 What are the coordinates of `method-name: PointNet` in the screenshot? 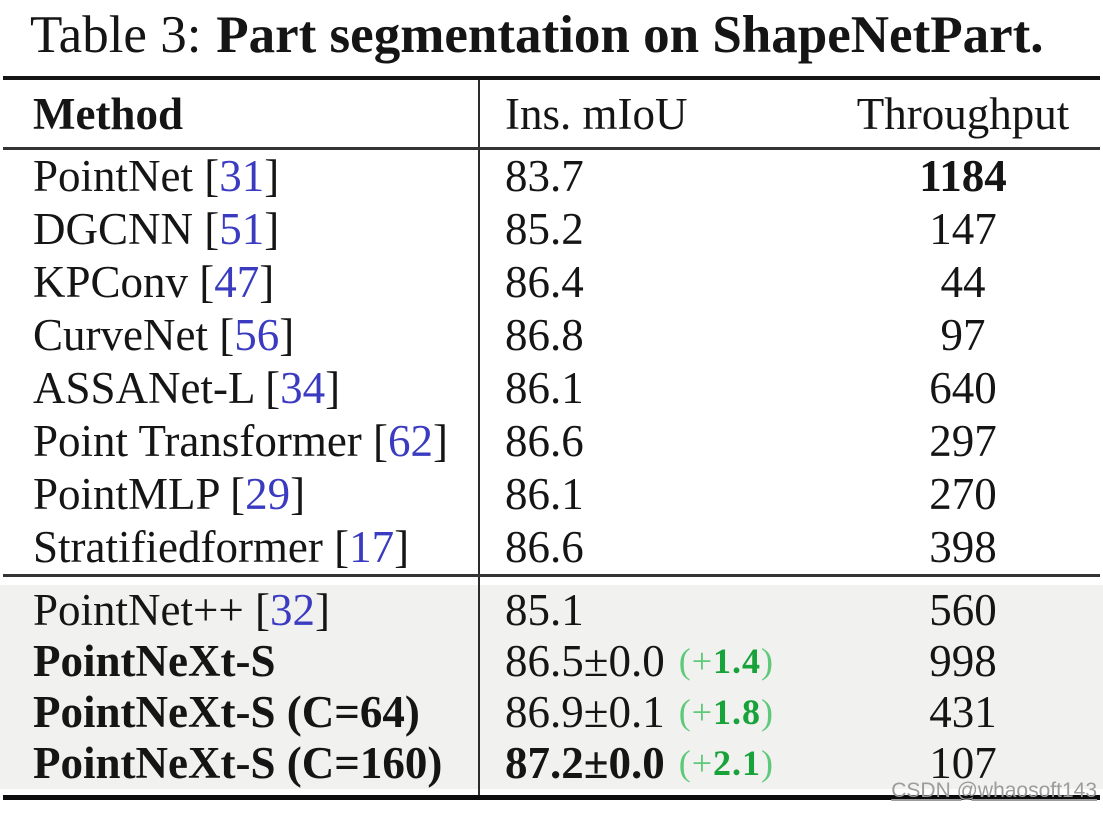 It's located at (113, 176).